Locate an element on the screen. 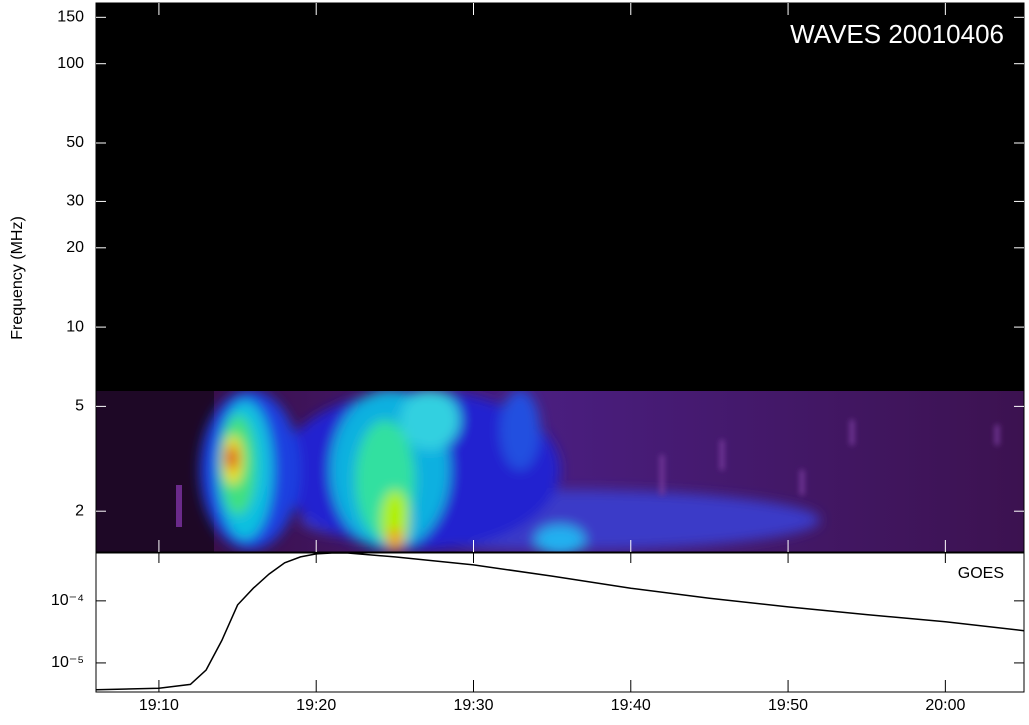 The image size is (1029, 725). goes-label: GOES is located at coordinates (981, 573).